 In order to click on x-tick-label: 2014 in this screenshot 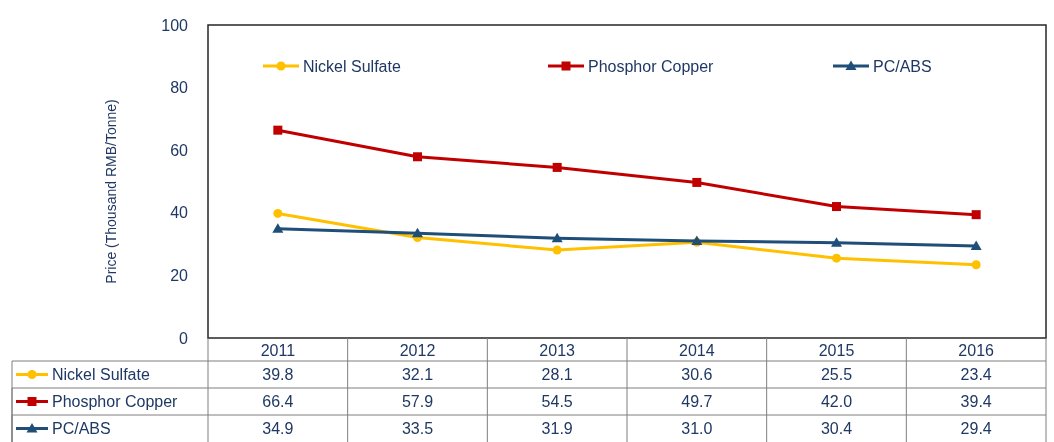, I will do `click(697, 351)`.